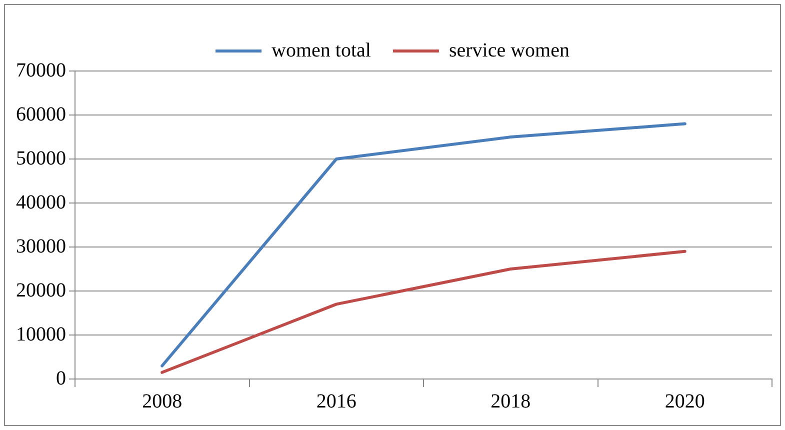  What do you see at coordinates (41, 334) in the screenshot?
I see `y-tick-label: 10000` at bounding box center [41, 334].